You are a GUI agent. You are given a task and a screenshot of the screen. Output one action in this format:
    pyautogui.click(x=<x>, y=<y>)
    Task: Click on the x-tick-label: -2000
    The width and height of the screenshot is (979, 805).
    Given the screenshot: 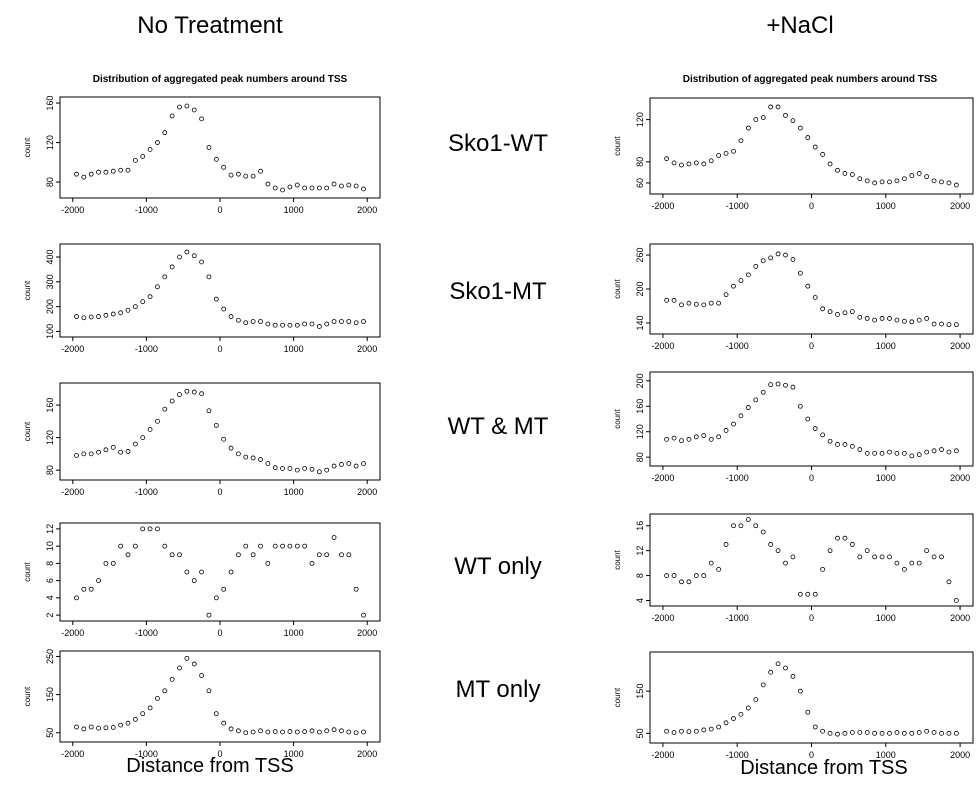 What is the action you would take?
    pyautogui.click(x=72, y=633)
    